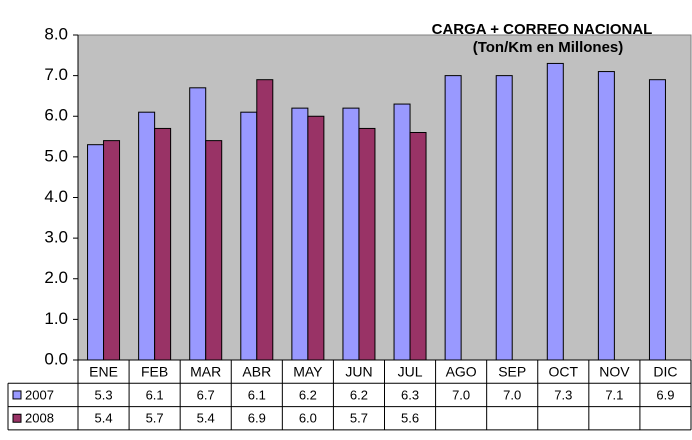  What do you see at coordinates (614, 394) in the screenshot?
I see `data-label: 7.1` at bounding box center [614, 394].